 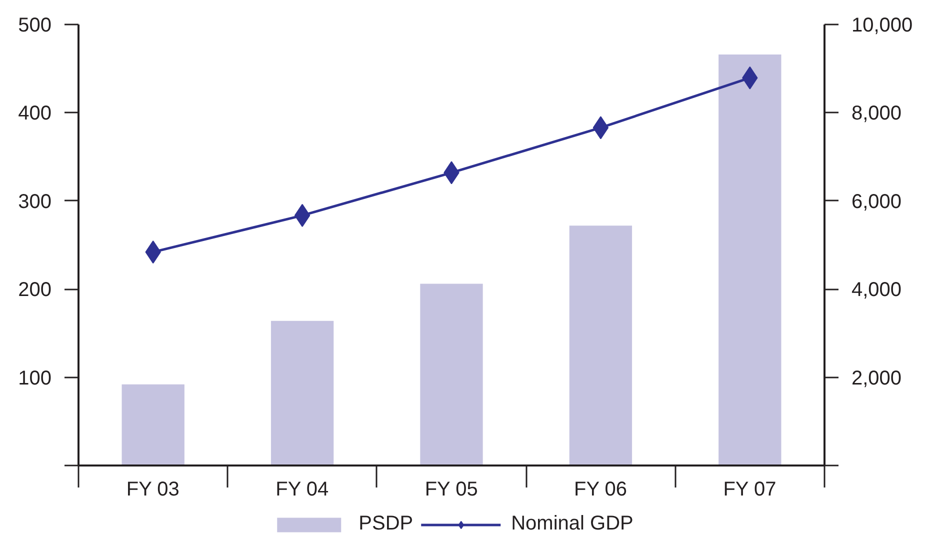 I want to click on y2-tick-label: 8,000, so click(x=877, y=113).